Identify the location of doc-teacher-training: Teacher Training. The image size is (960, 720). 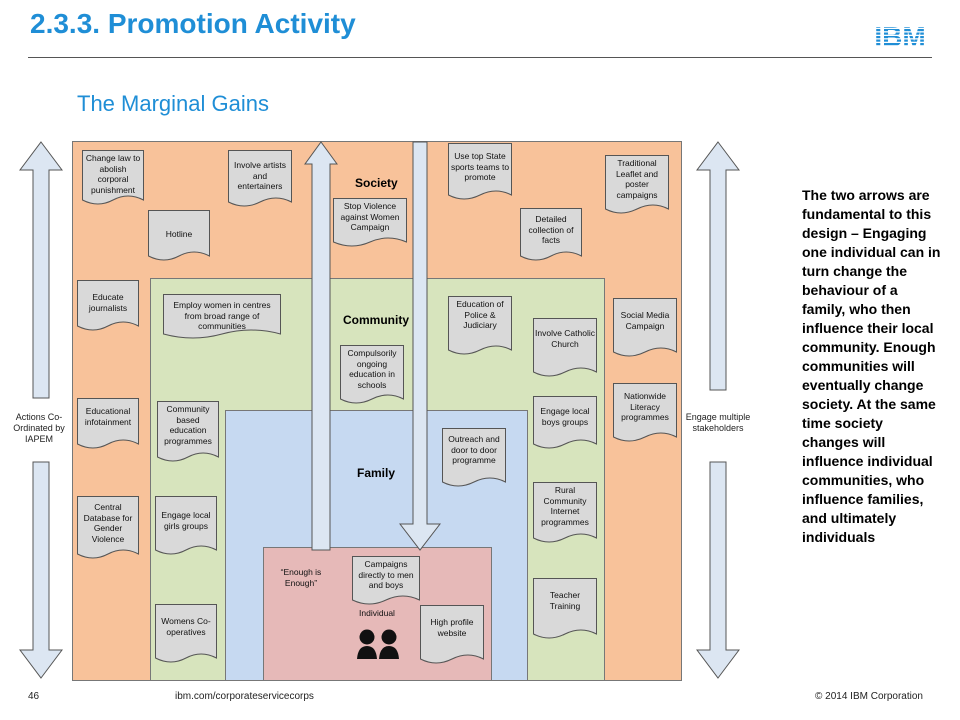
(565, 609).